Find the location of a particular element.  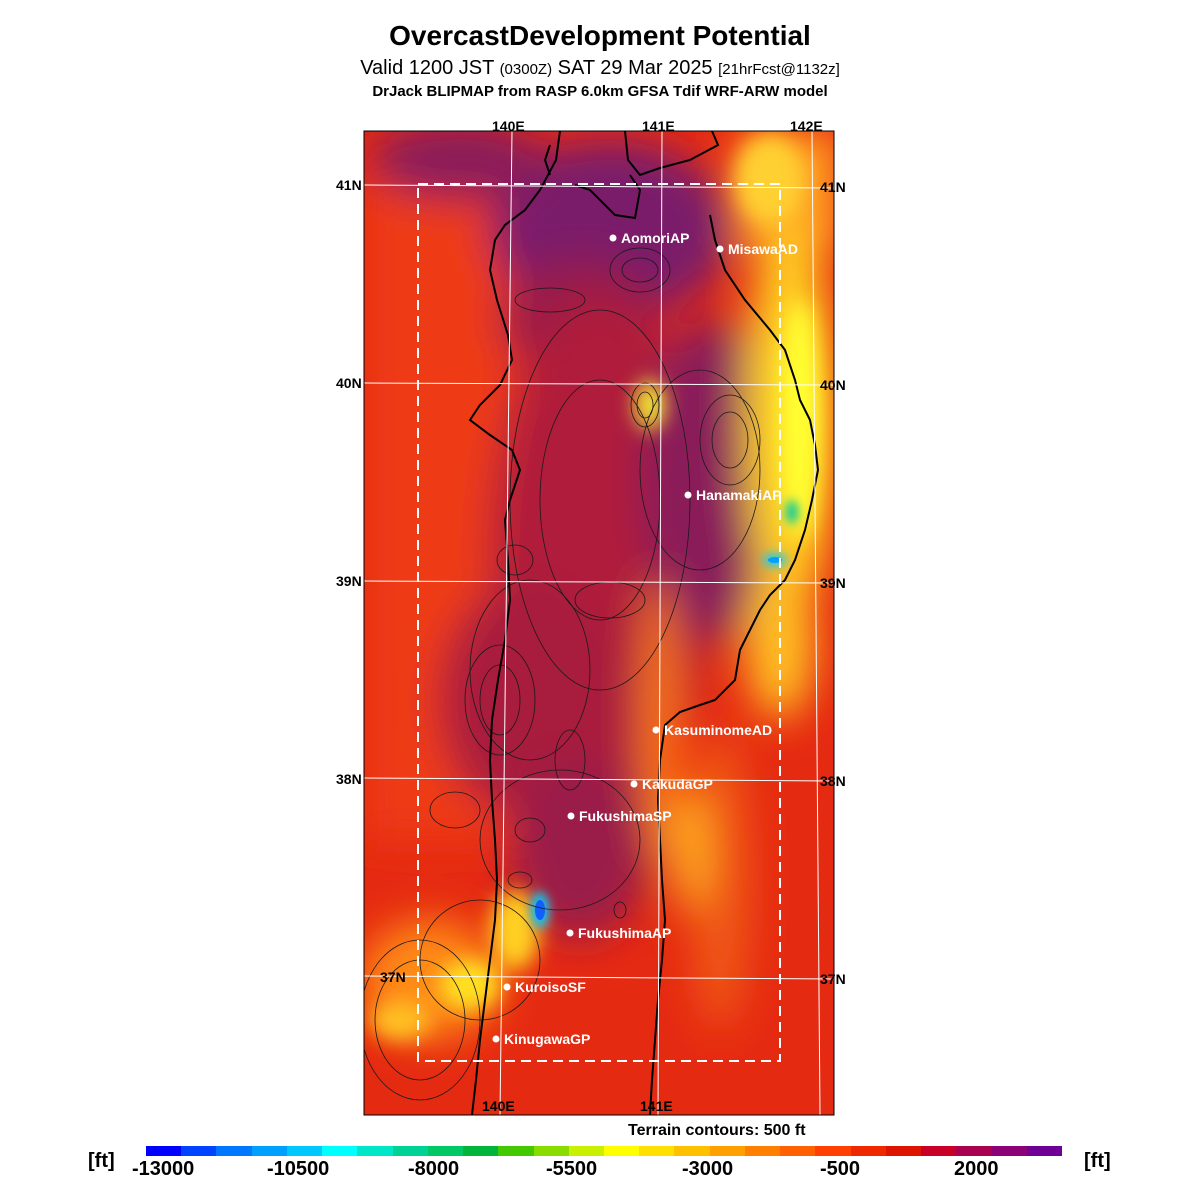

station-label-fukushima-ap: FukushimaAP is located at coordinates (625, 933).